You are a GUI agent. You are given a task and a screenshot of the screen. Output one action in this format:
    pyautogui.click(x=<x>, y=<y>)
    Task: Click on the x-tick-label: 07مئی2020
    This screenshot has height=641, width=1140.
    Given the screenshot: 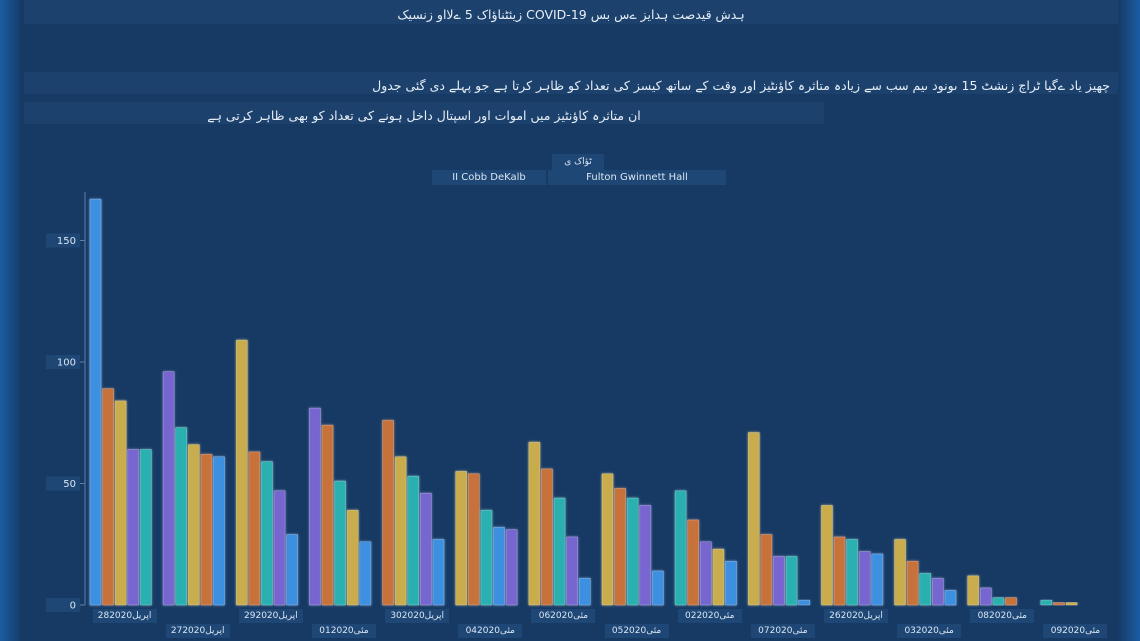 What is the action you would take?
    pyautogui.click(x=782, y=631)
    